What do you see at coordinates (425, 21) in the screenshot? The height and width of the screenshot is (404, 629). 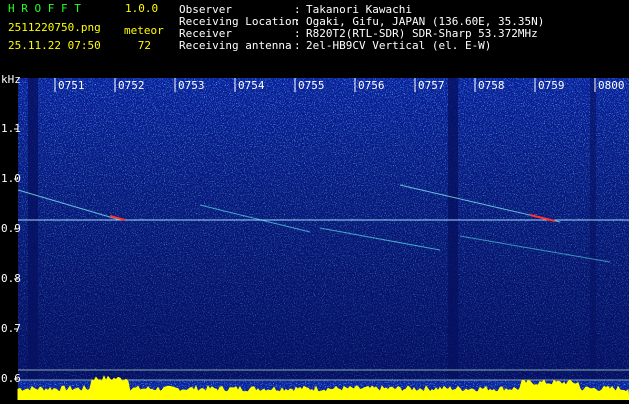 I see `info-value: Ogaki, Gifu, JAPAN (136.60E, 35.35N)` at bounding box center [425, 21].